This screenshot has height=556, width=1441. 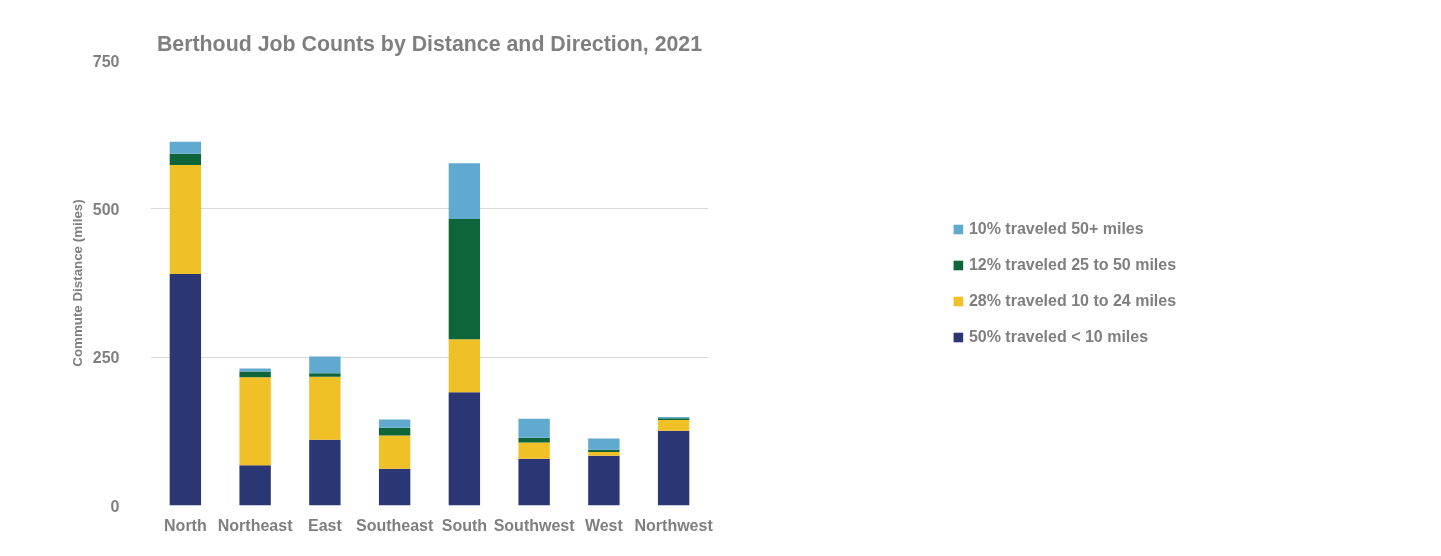 I want to click on y-tick-label: 0, so click(x=115, y=506).